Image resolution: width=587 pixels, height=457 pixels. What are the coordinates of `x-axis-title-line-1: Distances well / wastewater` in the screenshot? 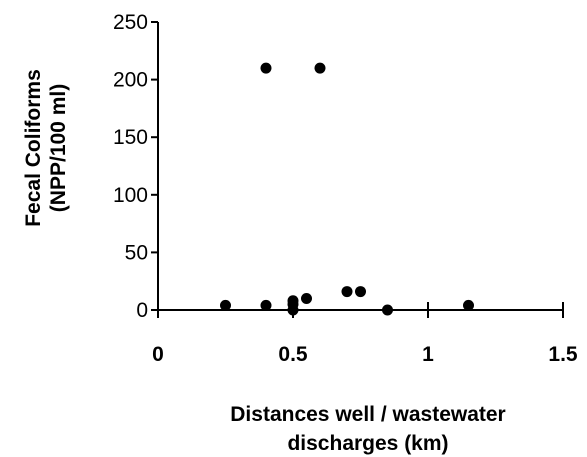 It's located at (367, 414).